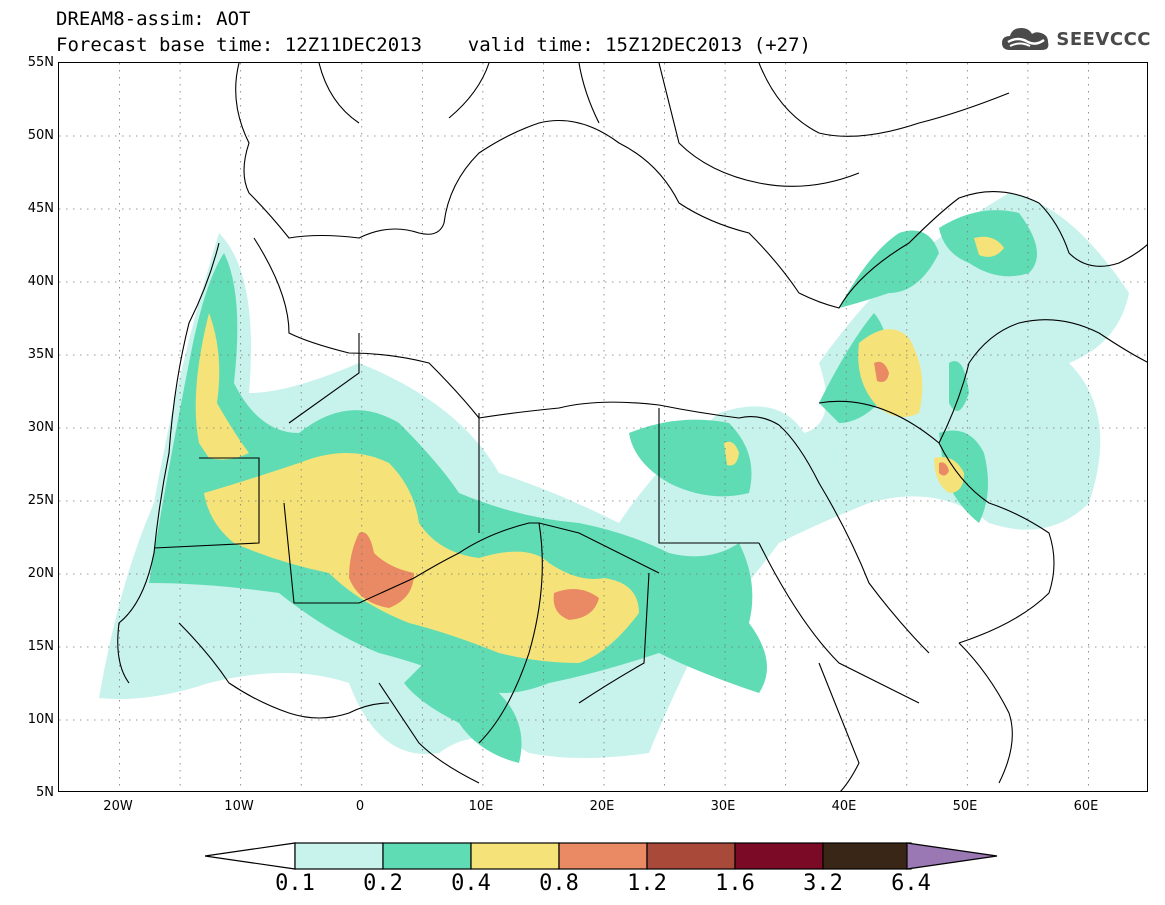 This screenshot has height=905, width=1165. What do you see at coordinates (383, 883) in the screenshot?
I see `colorbar-label: 0.2` at bounding box center [383, 883].